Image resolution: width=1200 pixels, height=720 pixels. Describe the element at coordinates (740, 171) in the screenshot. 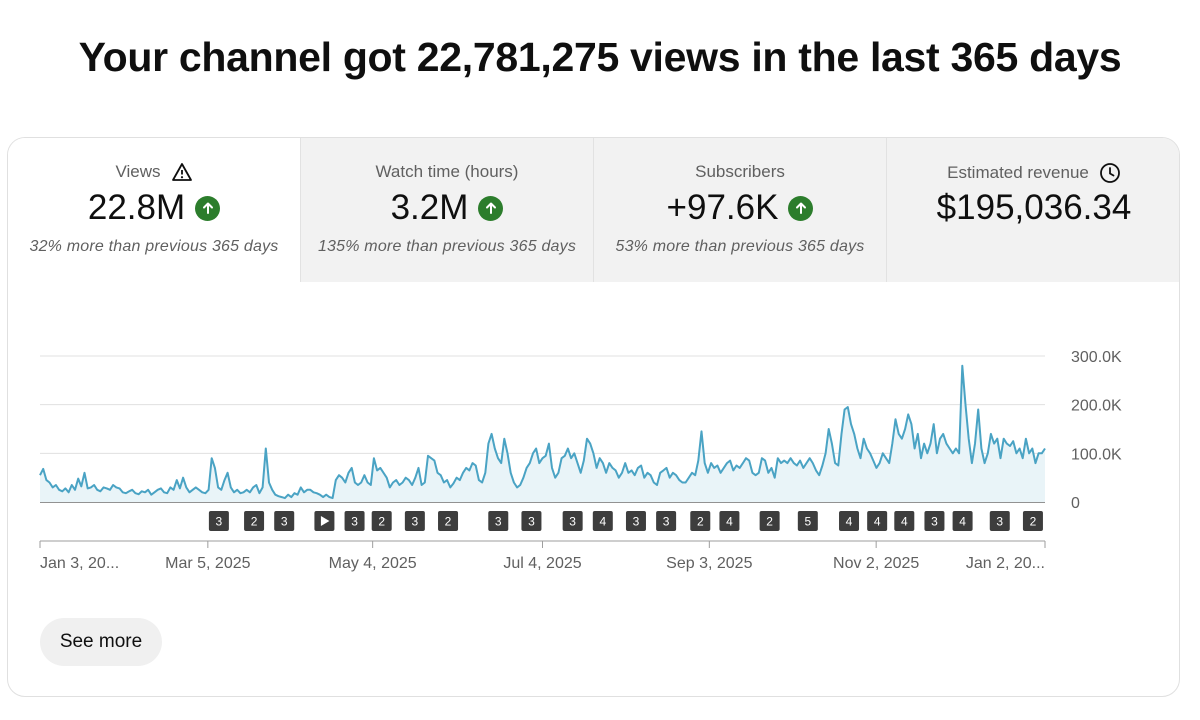

I see `metric-label: Subscribers` at that location.